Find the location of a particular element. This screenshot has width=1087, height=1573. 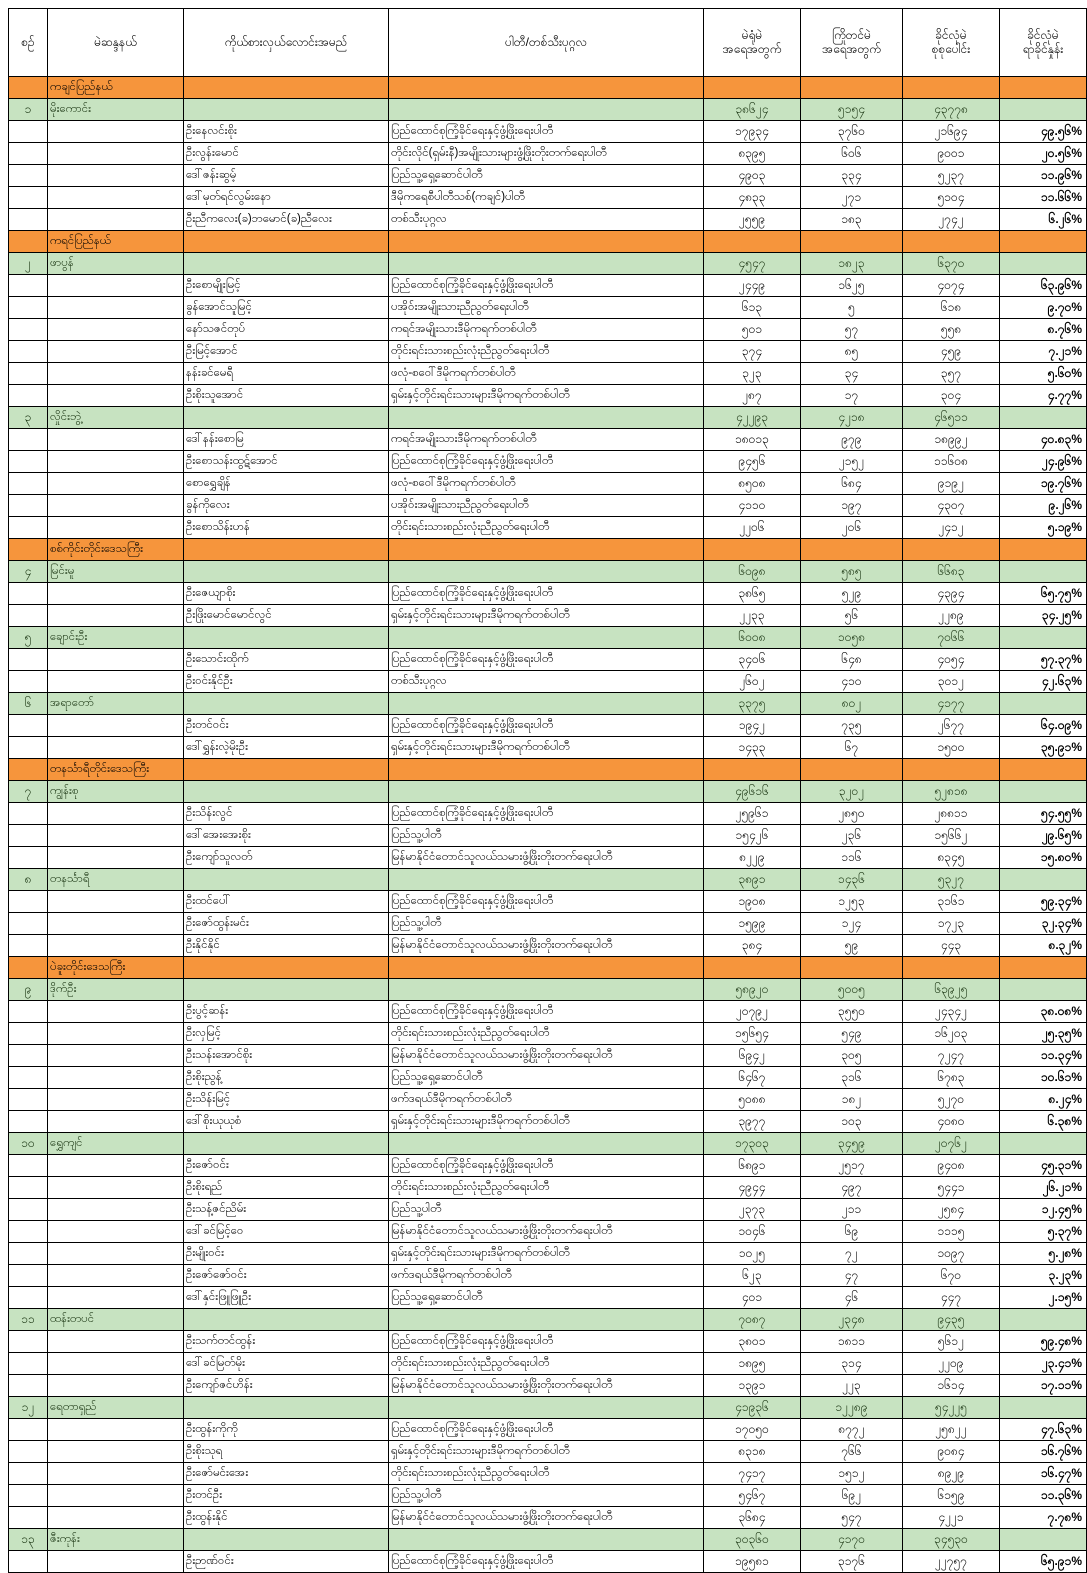

constituency-name: ဒိုက်ဦး is located at coordinates (115, 989).